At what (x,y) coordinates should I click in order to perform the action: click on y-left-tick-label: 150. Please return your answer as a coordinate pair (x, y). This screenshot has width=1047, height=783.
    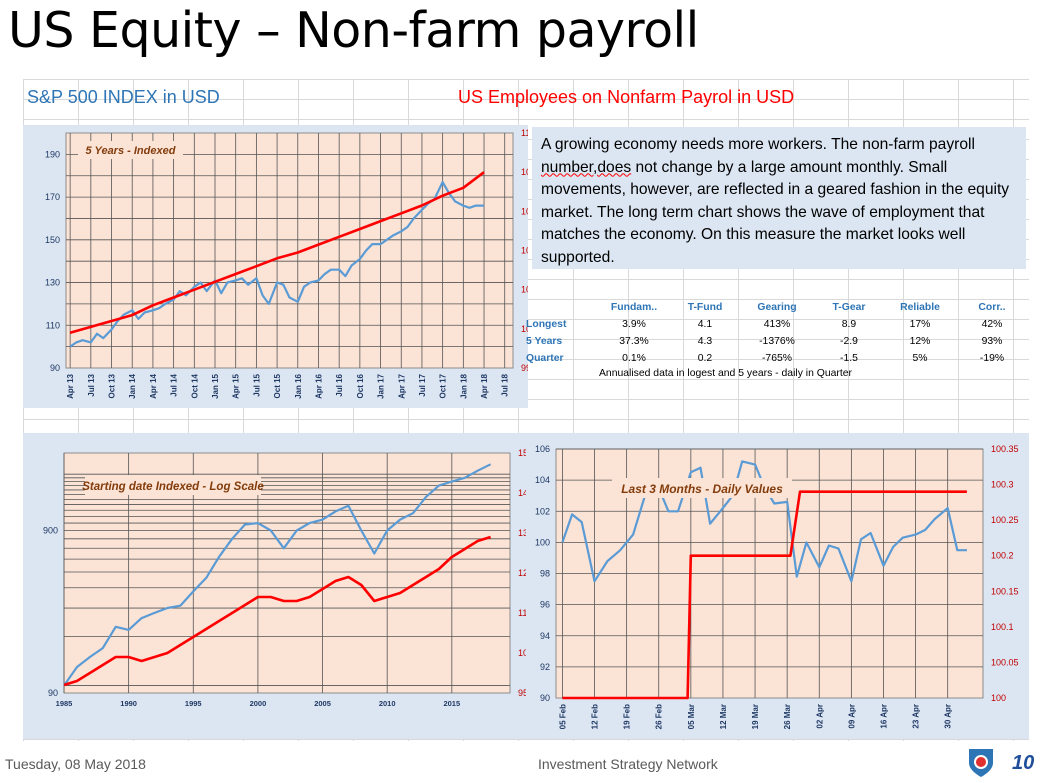
    Looking at the image, I should click on (52, 240).